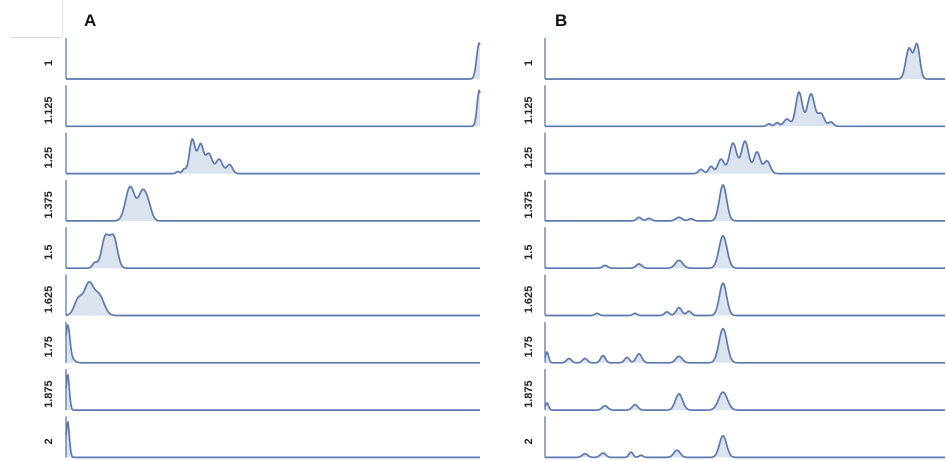  Describe the element at coordinates (90, 20) in the screenshot. I see `panel-letter-a: A` at that location.